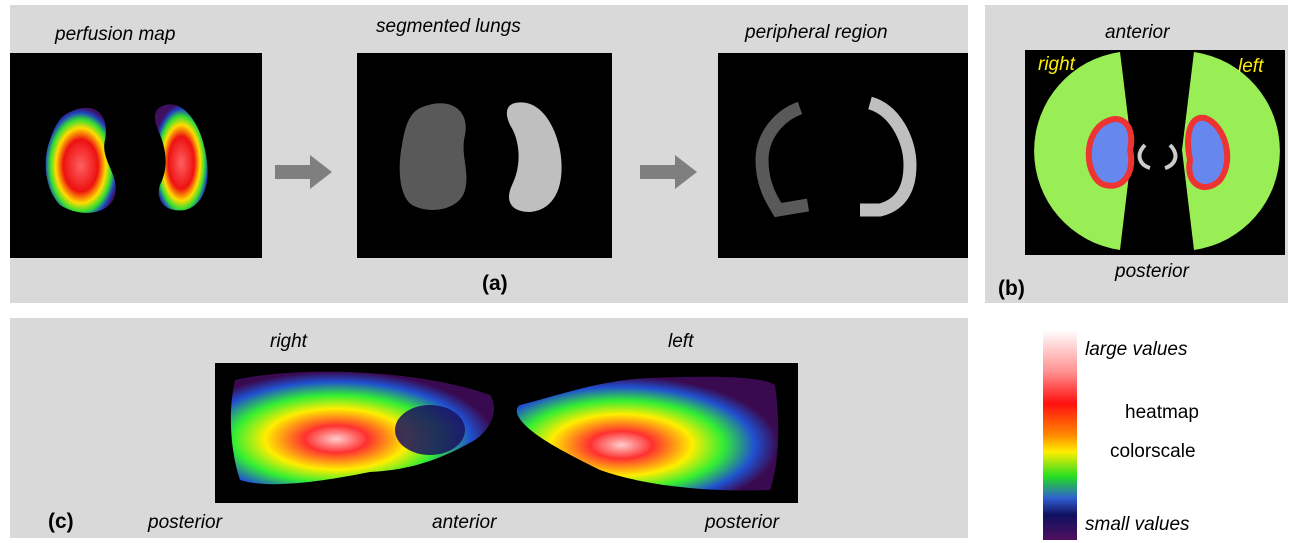  What do you see at coordinates (495, 283) in the screenshot?
I see `panel-label: (a)` at bounding box center [495, 283].